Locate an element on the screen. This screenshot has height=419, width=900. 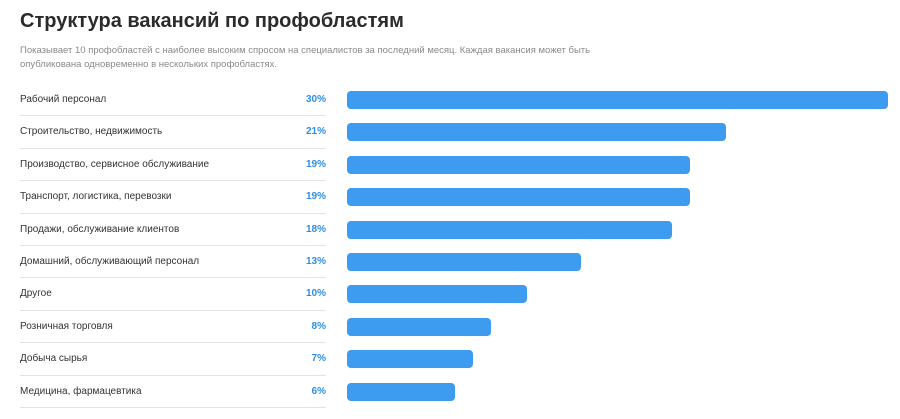
chart-row: Розничная торговля 8% is located at coordinates (450, 327).